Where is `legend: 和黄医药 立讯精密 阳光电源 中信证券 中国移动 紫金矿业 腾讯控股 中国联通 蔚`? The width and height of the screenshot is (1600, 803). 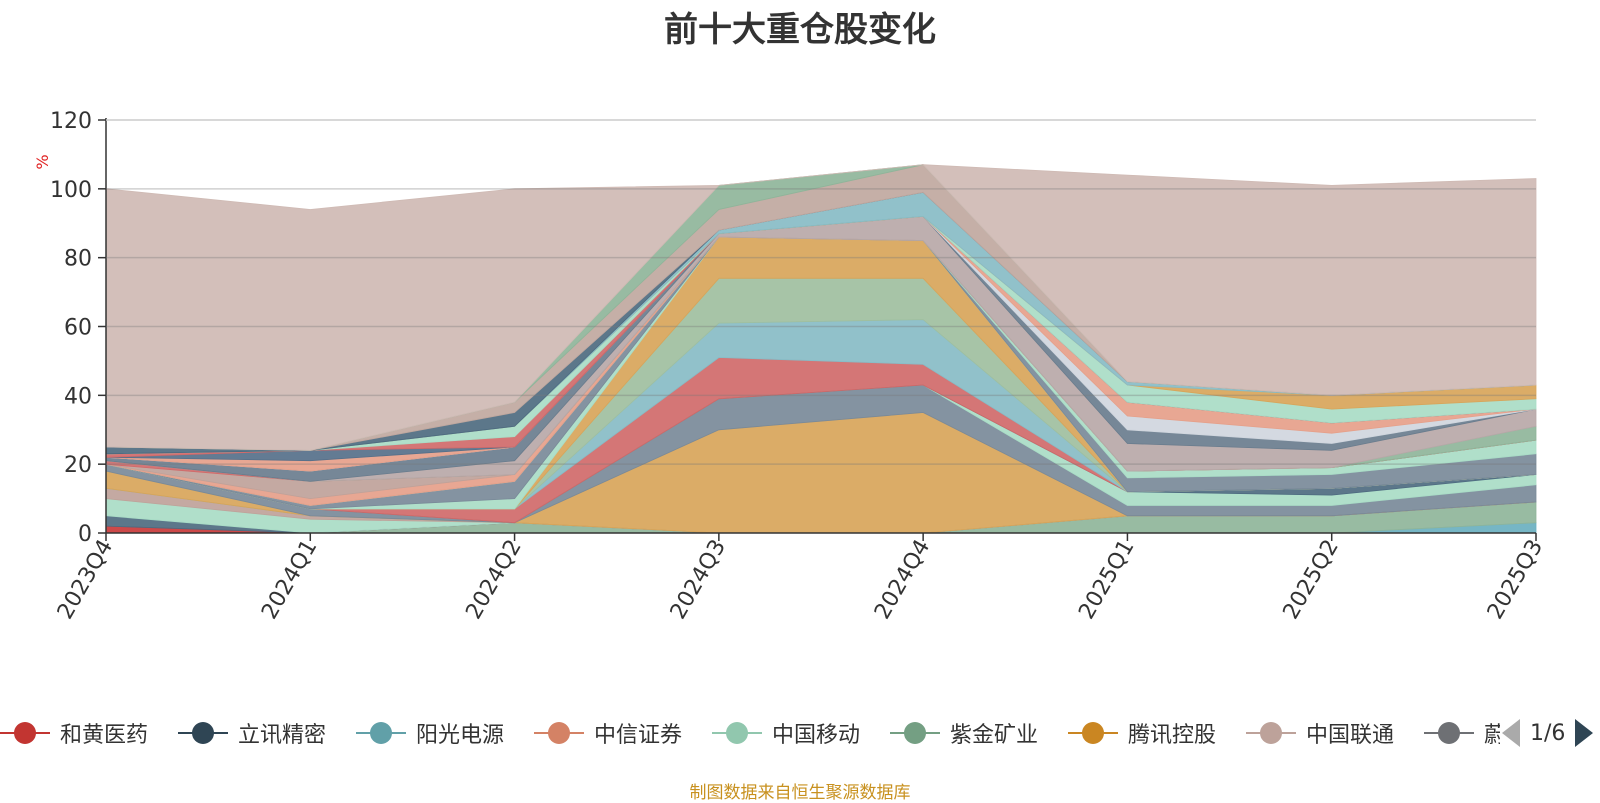 legend: 和黄医药 立讯精密 阳光电源 中信证券 中国移动 紫金矿业 腾讯控股 中国联通 蔚 is located at coordinates (800, 733).